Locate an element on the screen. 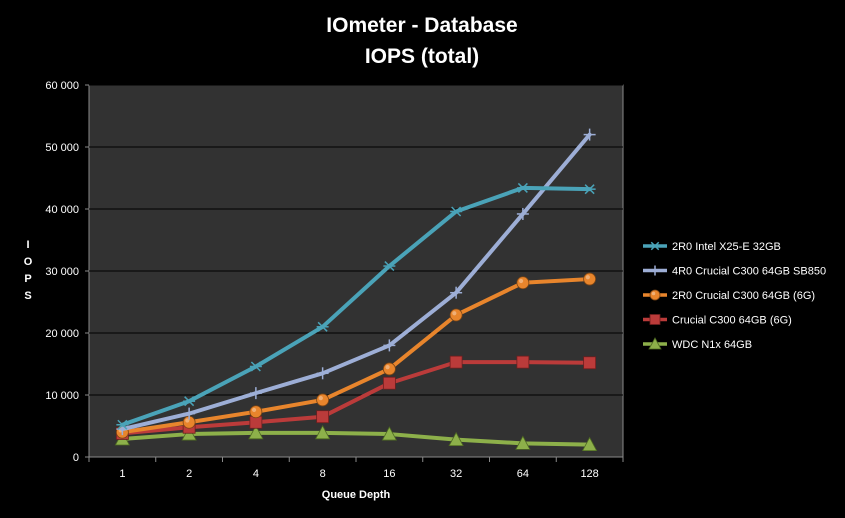  legend-entry: 2R0 Crucial C300 64GB (6G) is located at coordinates (729, 295).